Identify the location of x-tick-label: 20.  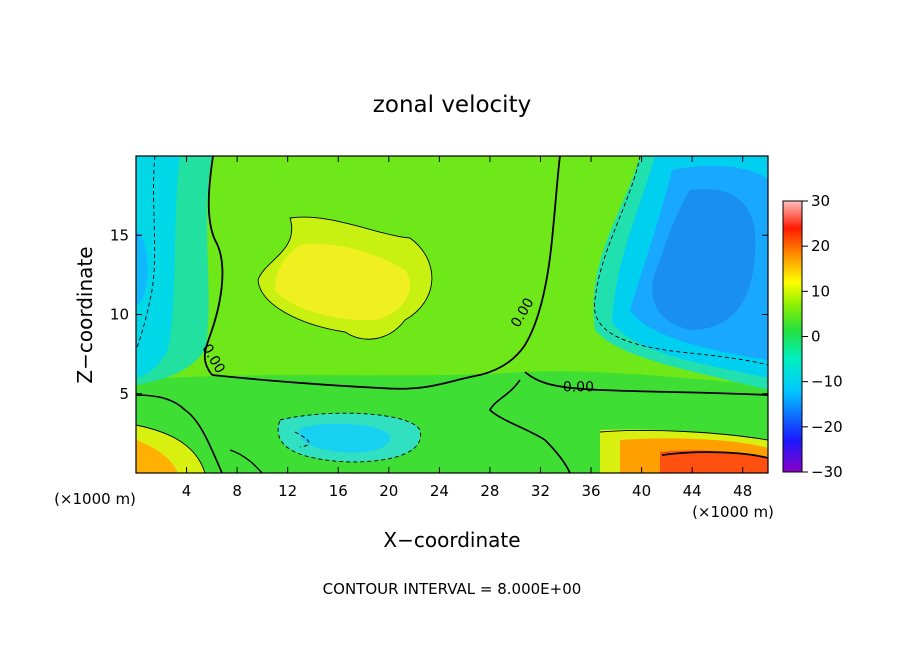
(388, 491).